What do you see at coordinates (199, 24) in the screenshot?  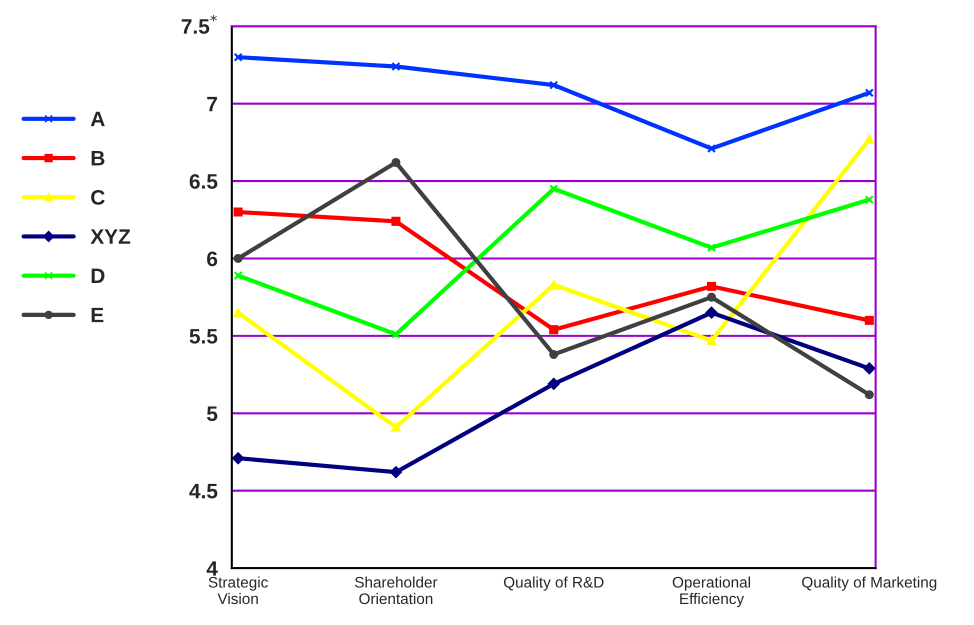 I see `y-tick-label: 7.5$^{*}$` at bounding box center [199, 24].